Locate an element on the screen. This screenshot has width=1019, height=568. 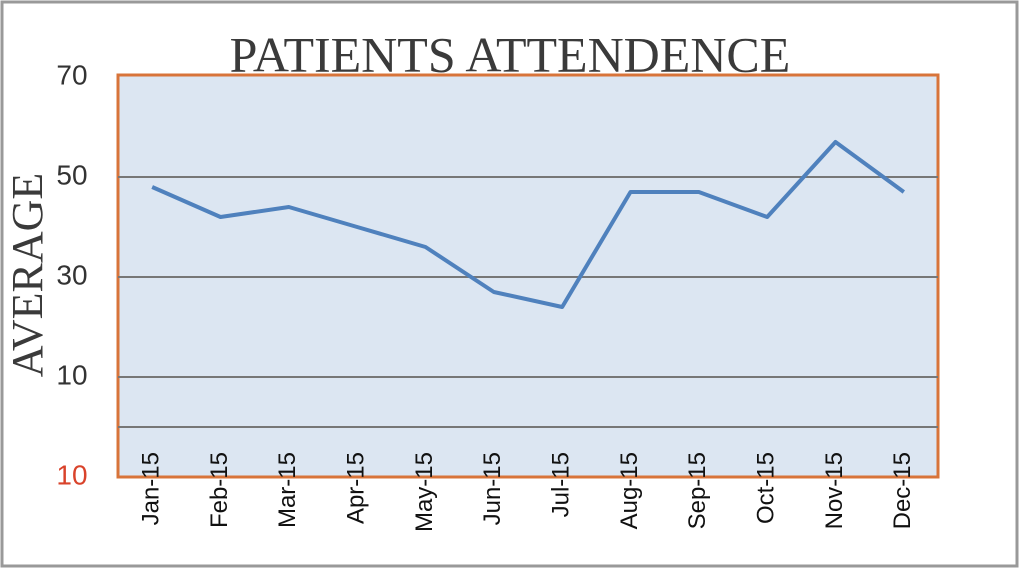
y-tick-label: 70 is located at coordinates (71, 74).